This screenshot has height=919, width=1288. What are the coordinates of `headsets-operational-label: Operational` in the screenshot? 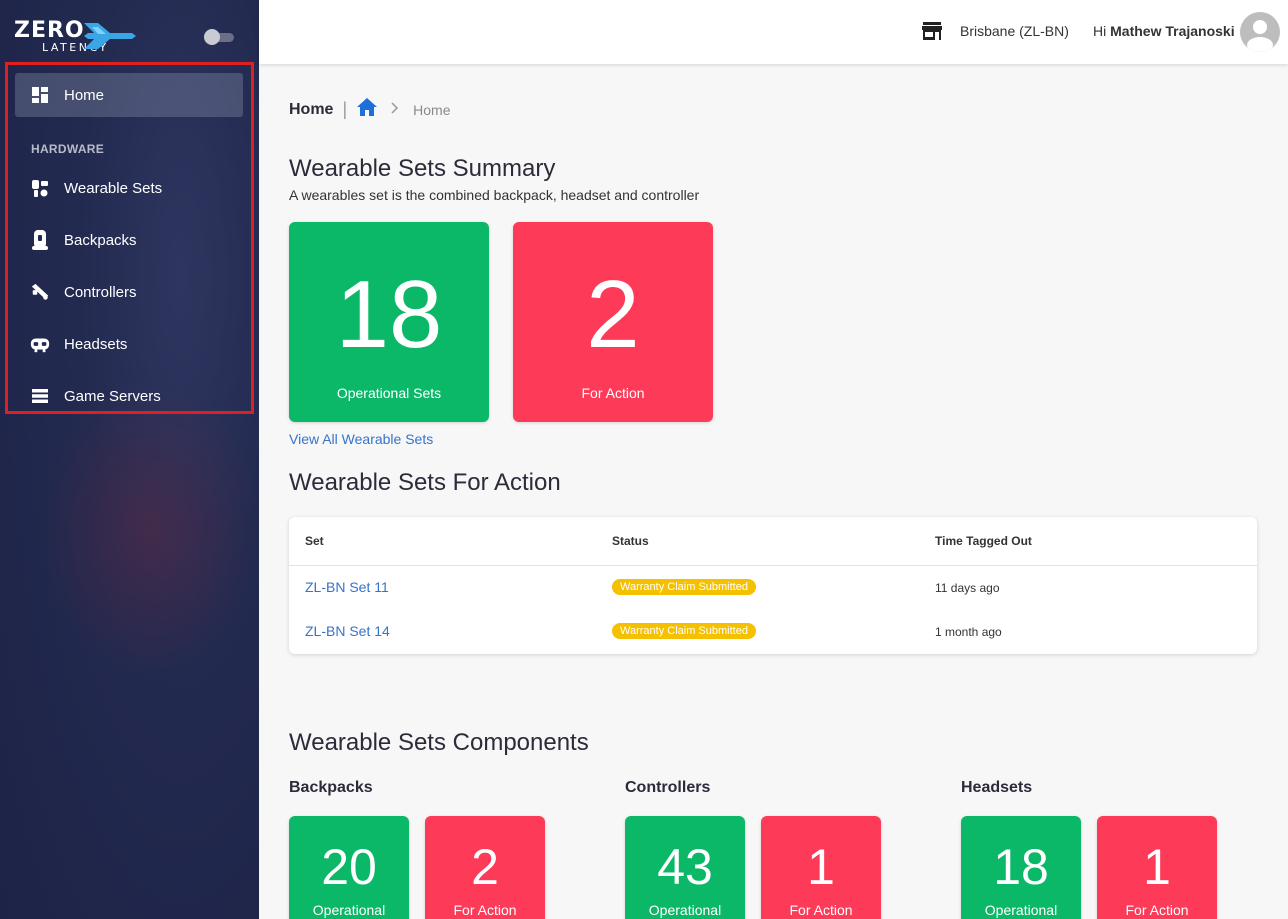 It's located at (1021, 910).